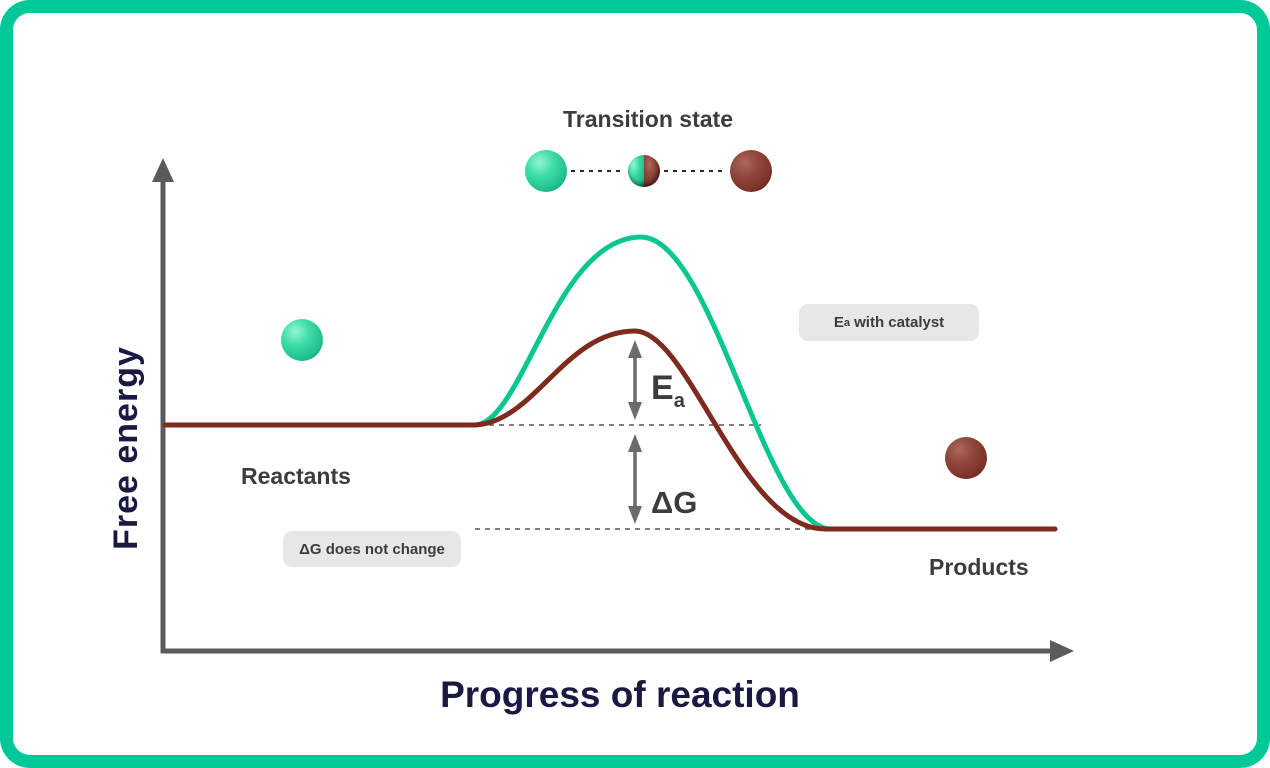 The height and width of the screenshot is (768, 1270). I want to click on transition-product-molecule-icon, so click(751, 171).